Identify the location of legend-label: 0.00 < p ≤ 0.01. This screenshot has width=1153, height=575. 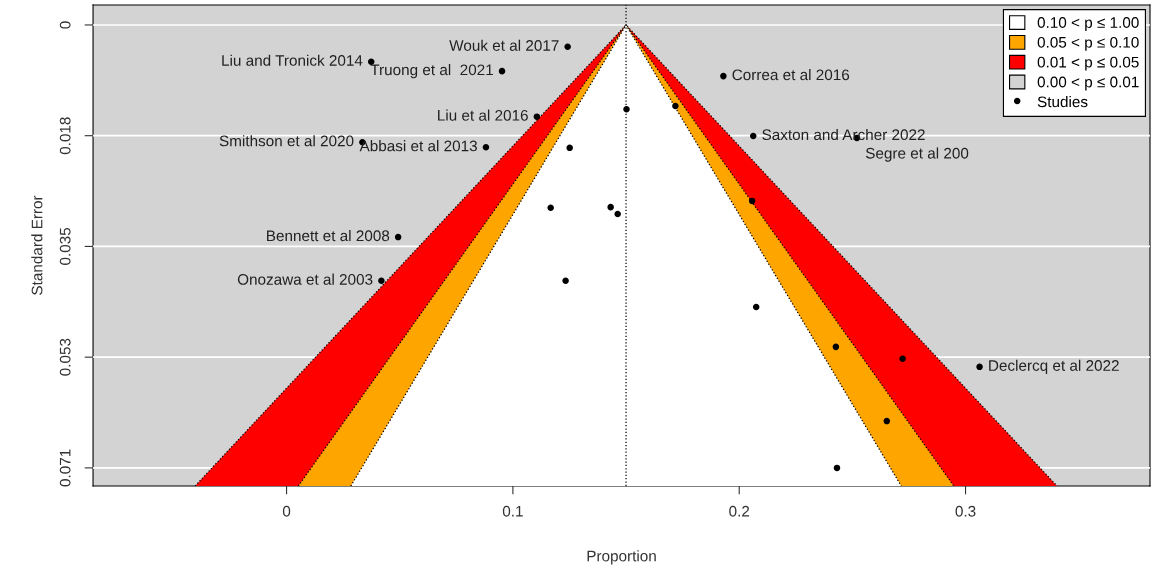
(1088, 83).